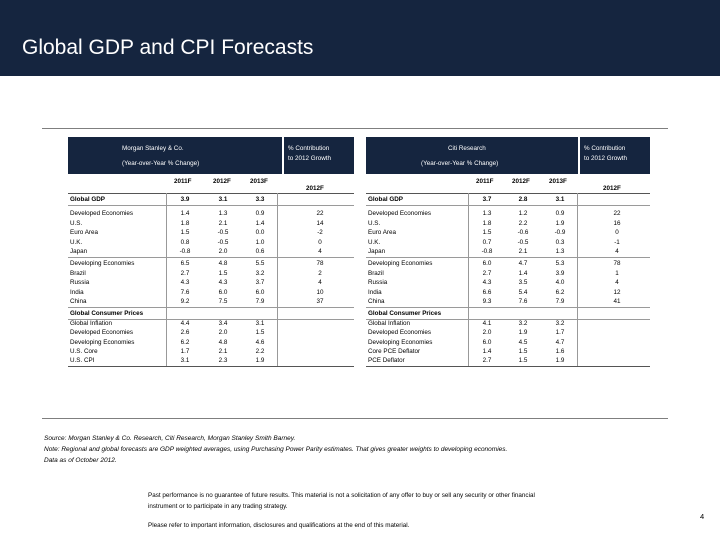 This screenshot has width=720, height=540. Describe the element at coordinates (223, 242) in the screenshot. I see `row-value: -0.5` at that location.